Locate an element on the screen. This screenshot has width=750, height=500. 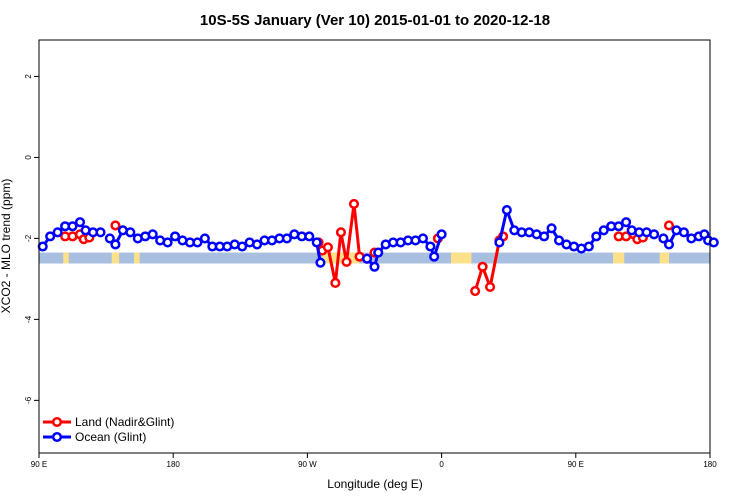
x-tick-label-2: 90 W is located at coordinates (307, 464).